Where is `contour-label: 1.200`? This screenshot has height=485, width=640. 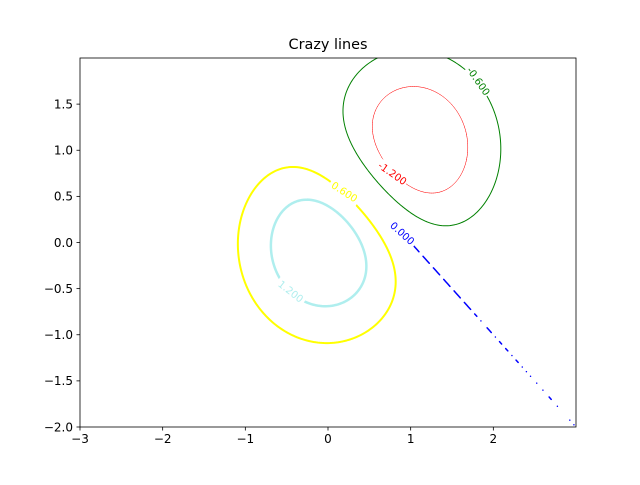
contour-label: 1.200 is located at coordinates (289, 292).